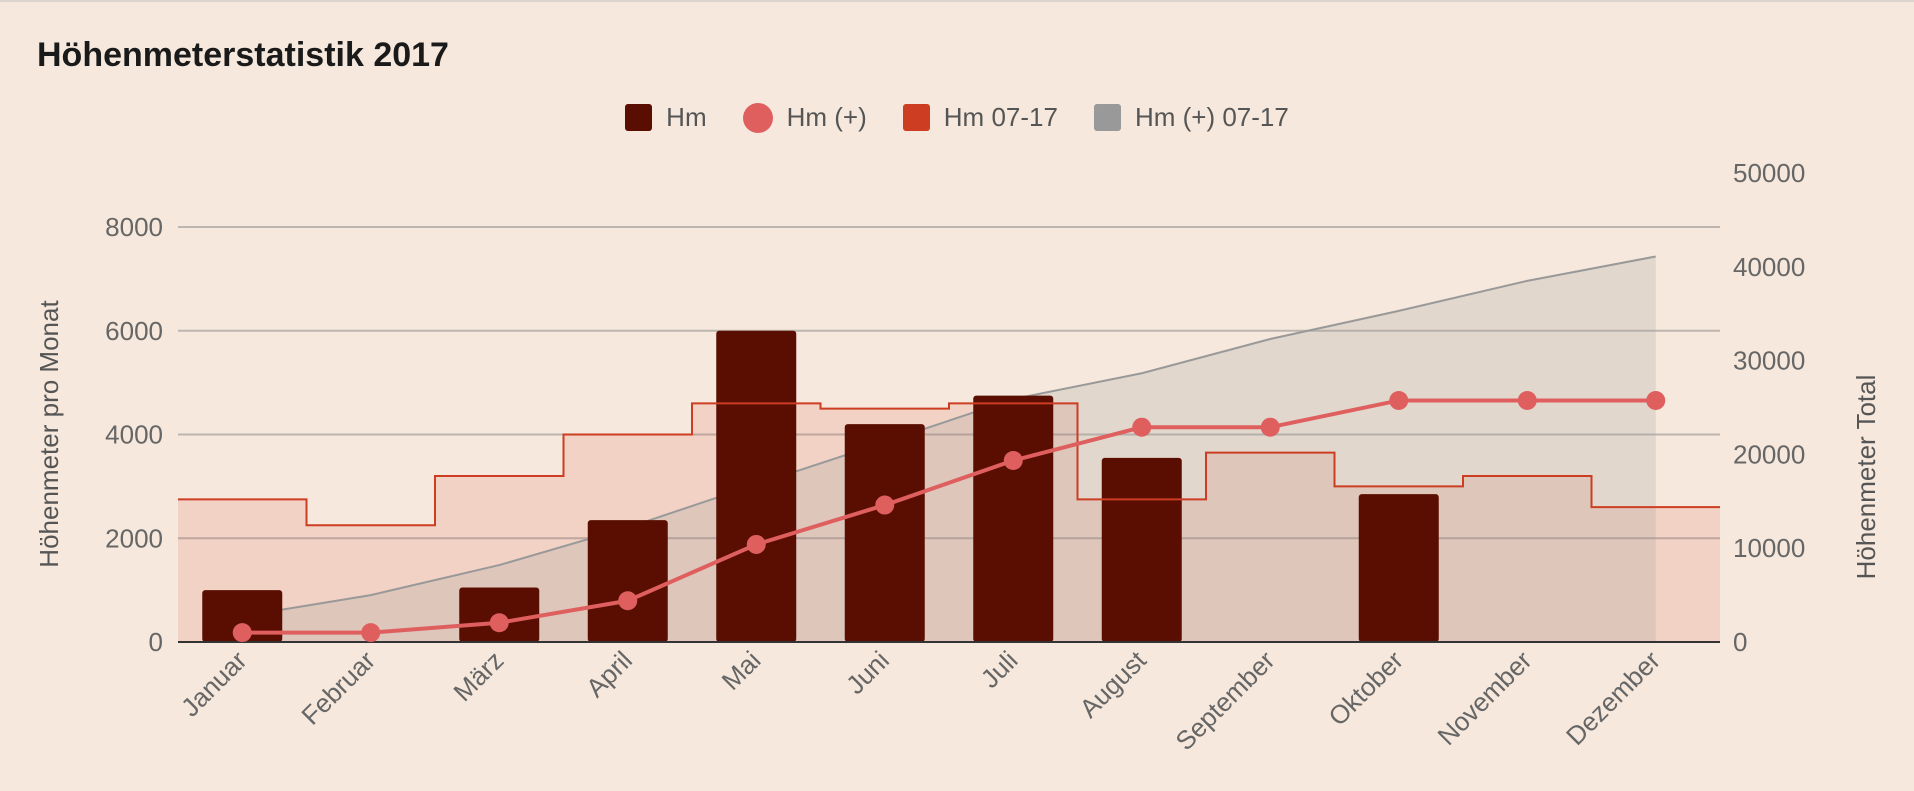  Describe the element at coordinates (1769, 454) in the screenshot. I see `y2-tick-label: 20000` at that location.